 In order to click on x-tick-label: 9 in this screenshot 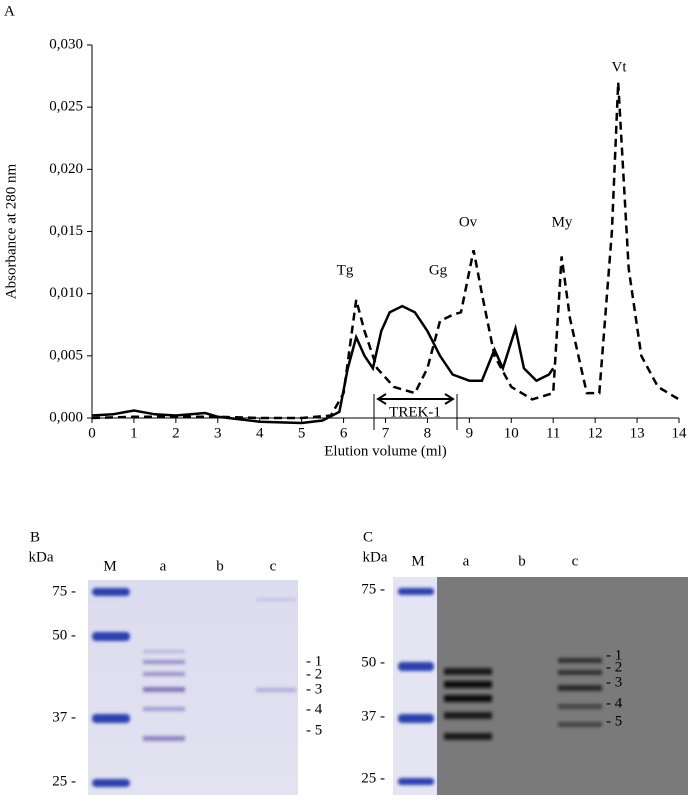, I will do `click(470, 433)`.